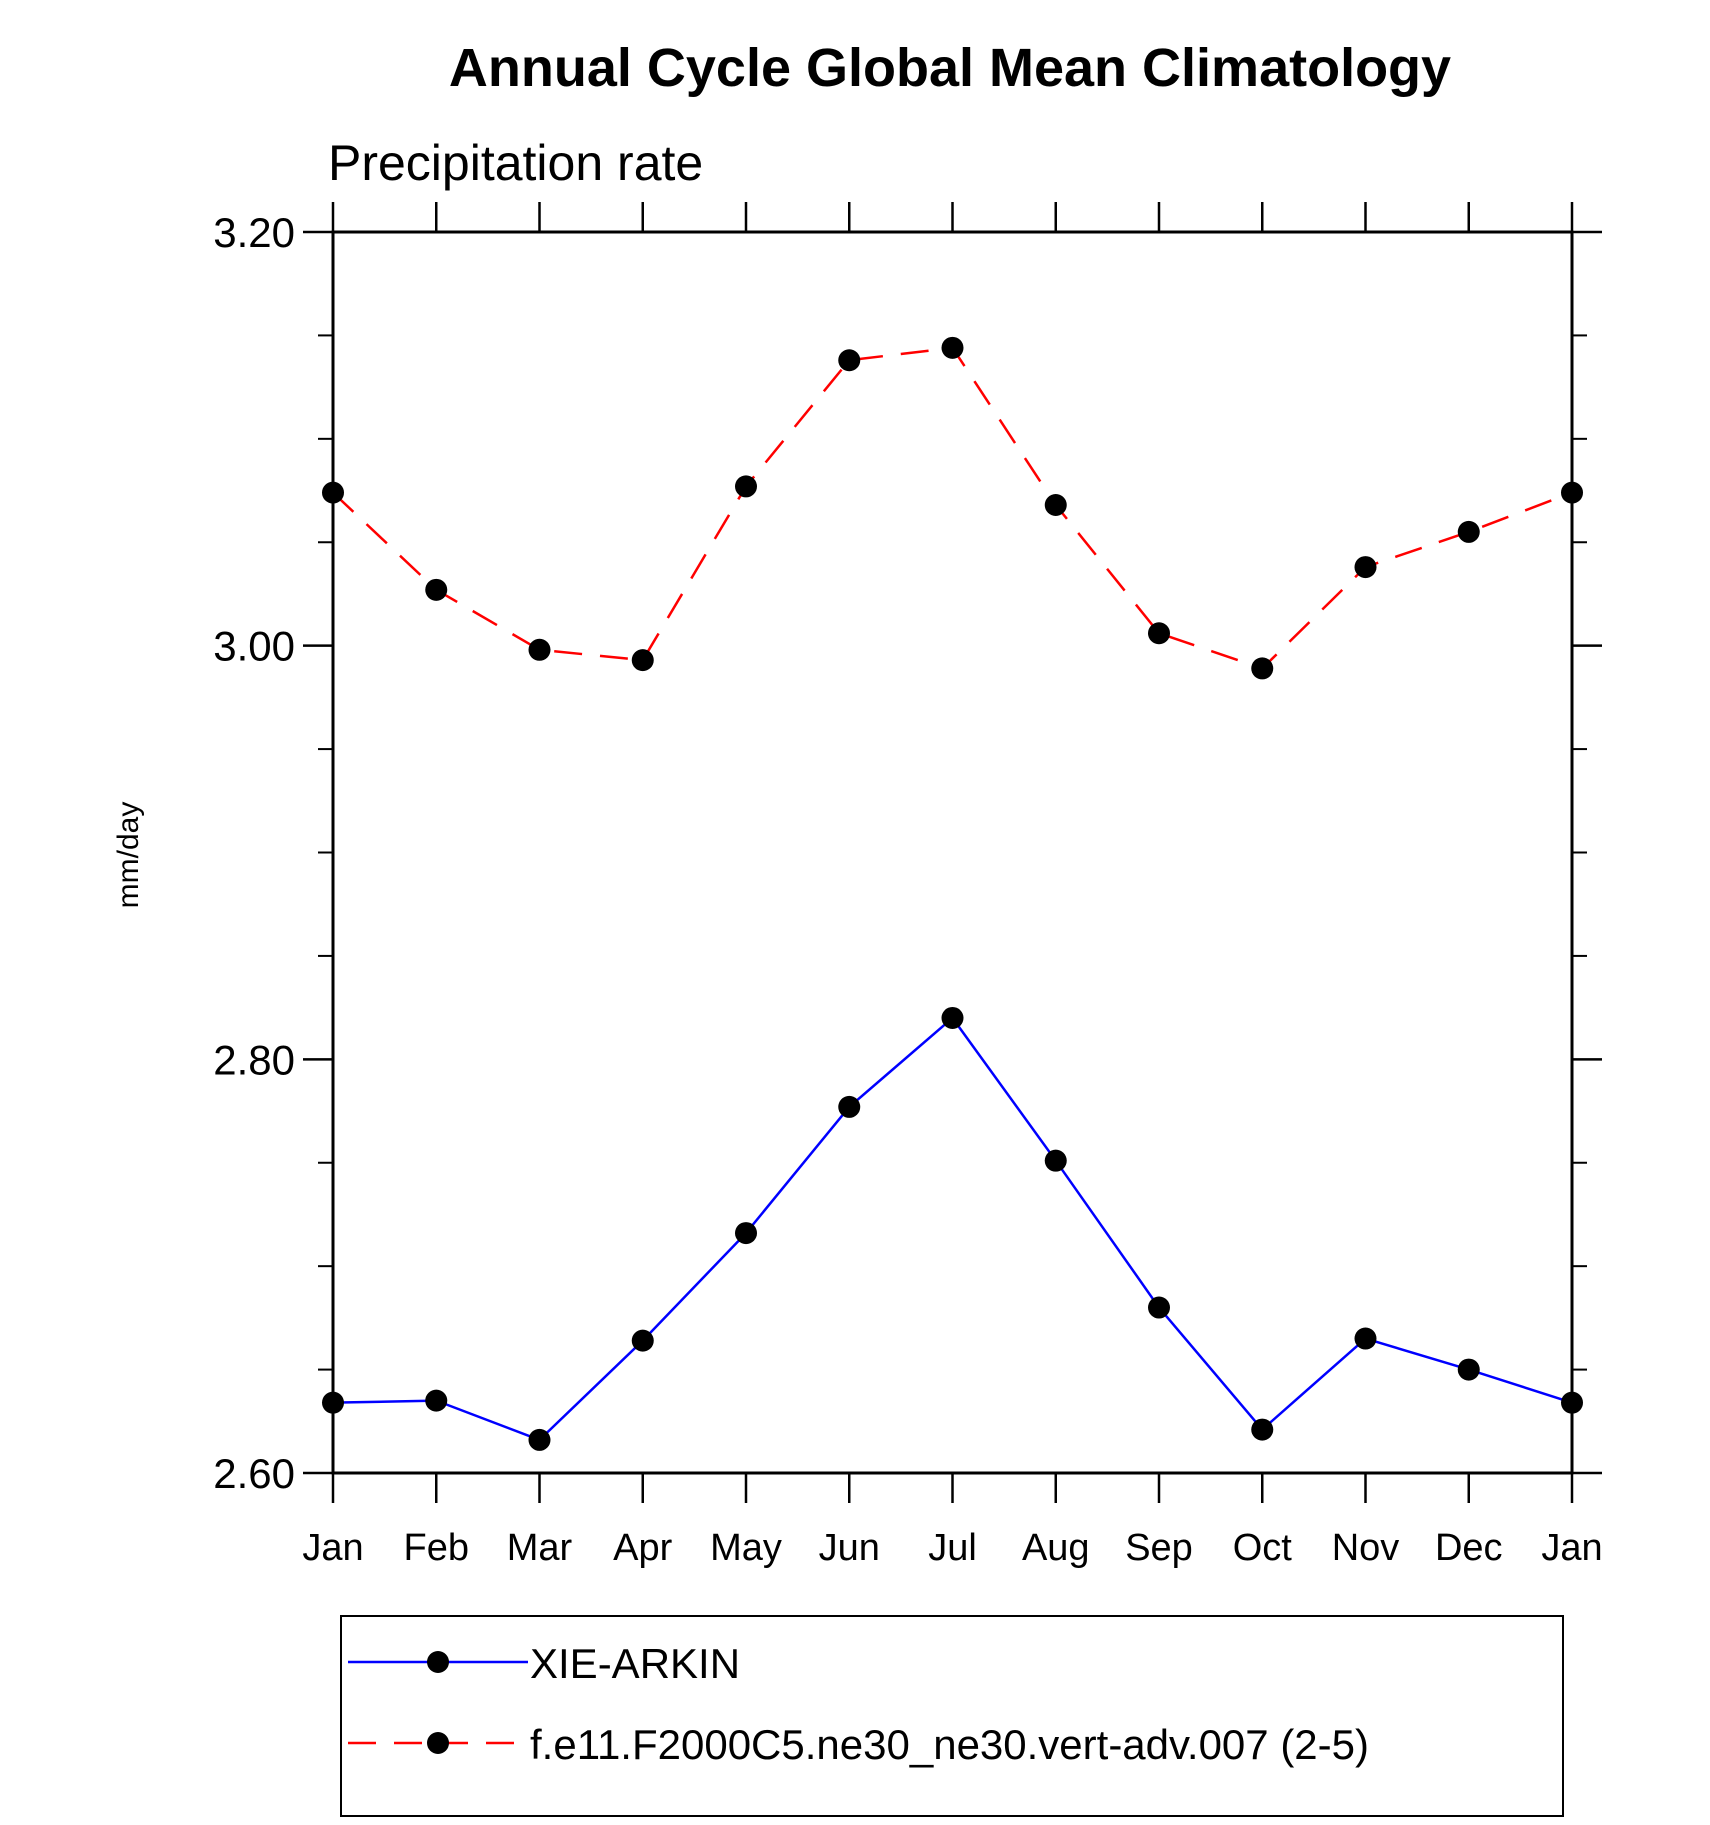  Describe the element at coordinates (436, 1548) in the screenshot. I see `x-tick-label: Feb` at that location.